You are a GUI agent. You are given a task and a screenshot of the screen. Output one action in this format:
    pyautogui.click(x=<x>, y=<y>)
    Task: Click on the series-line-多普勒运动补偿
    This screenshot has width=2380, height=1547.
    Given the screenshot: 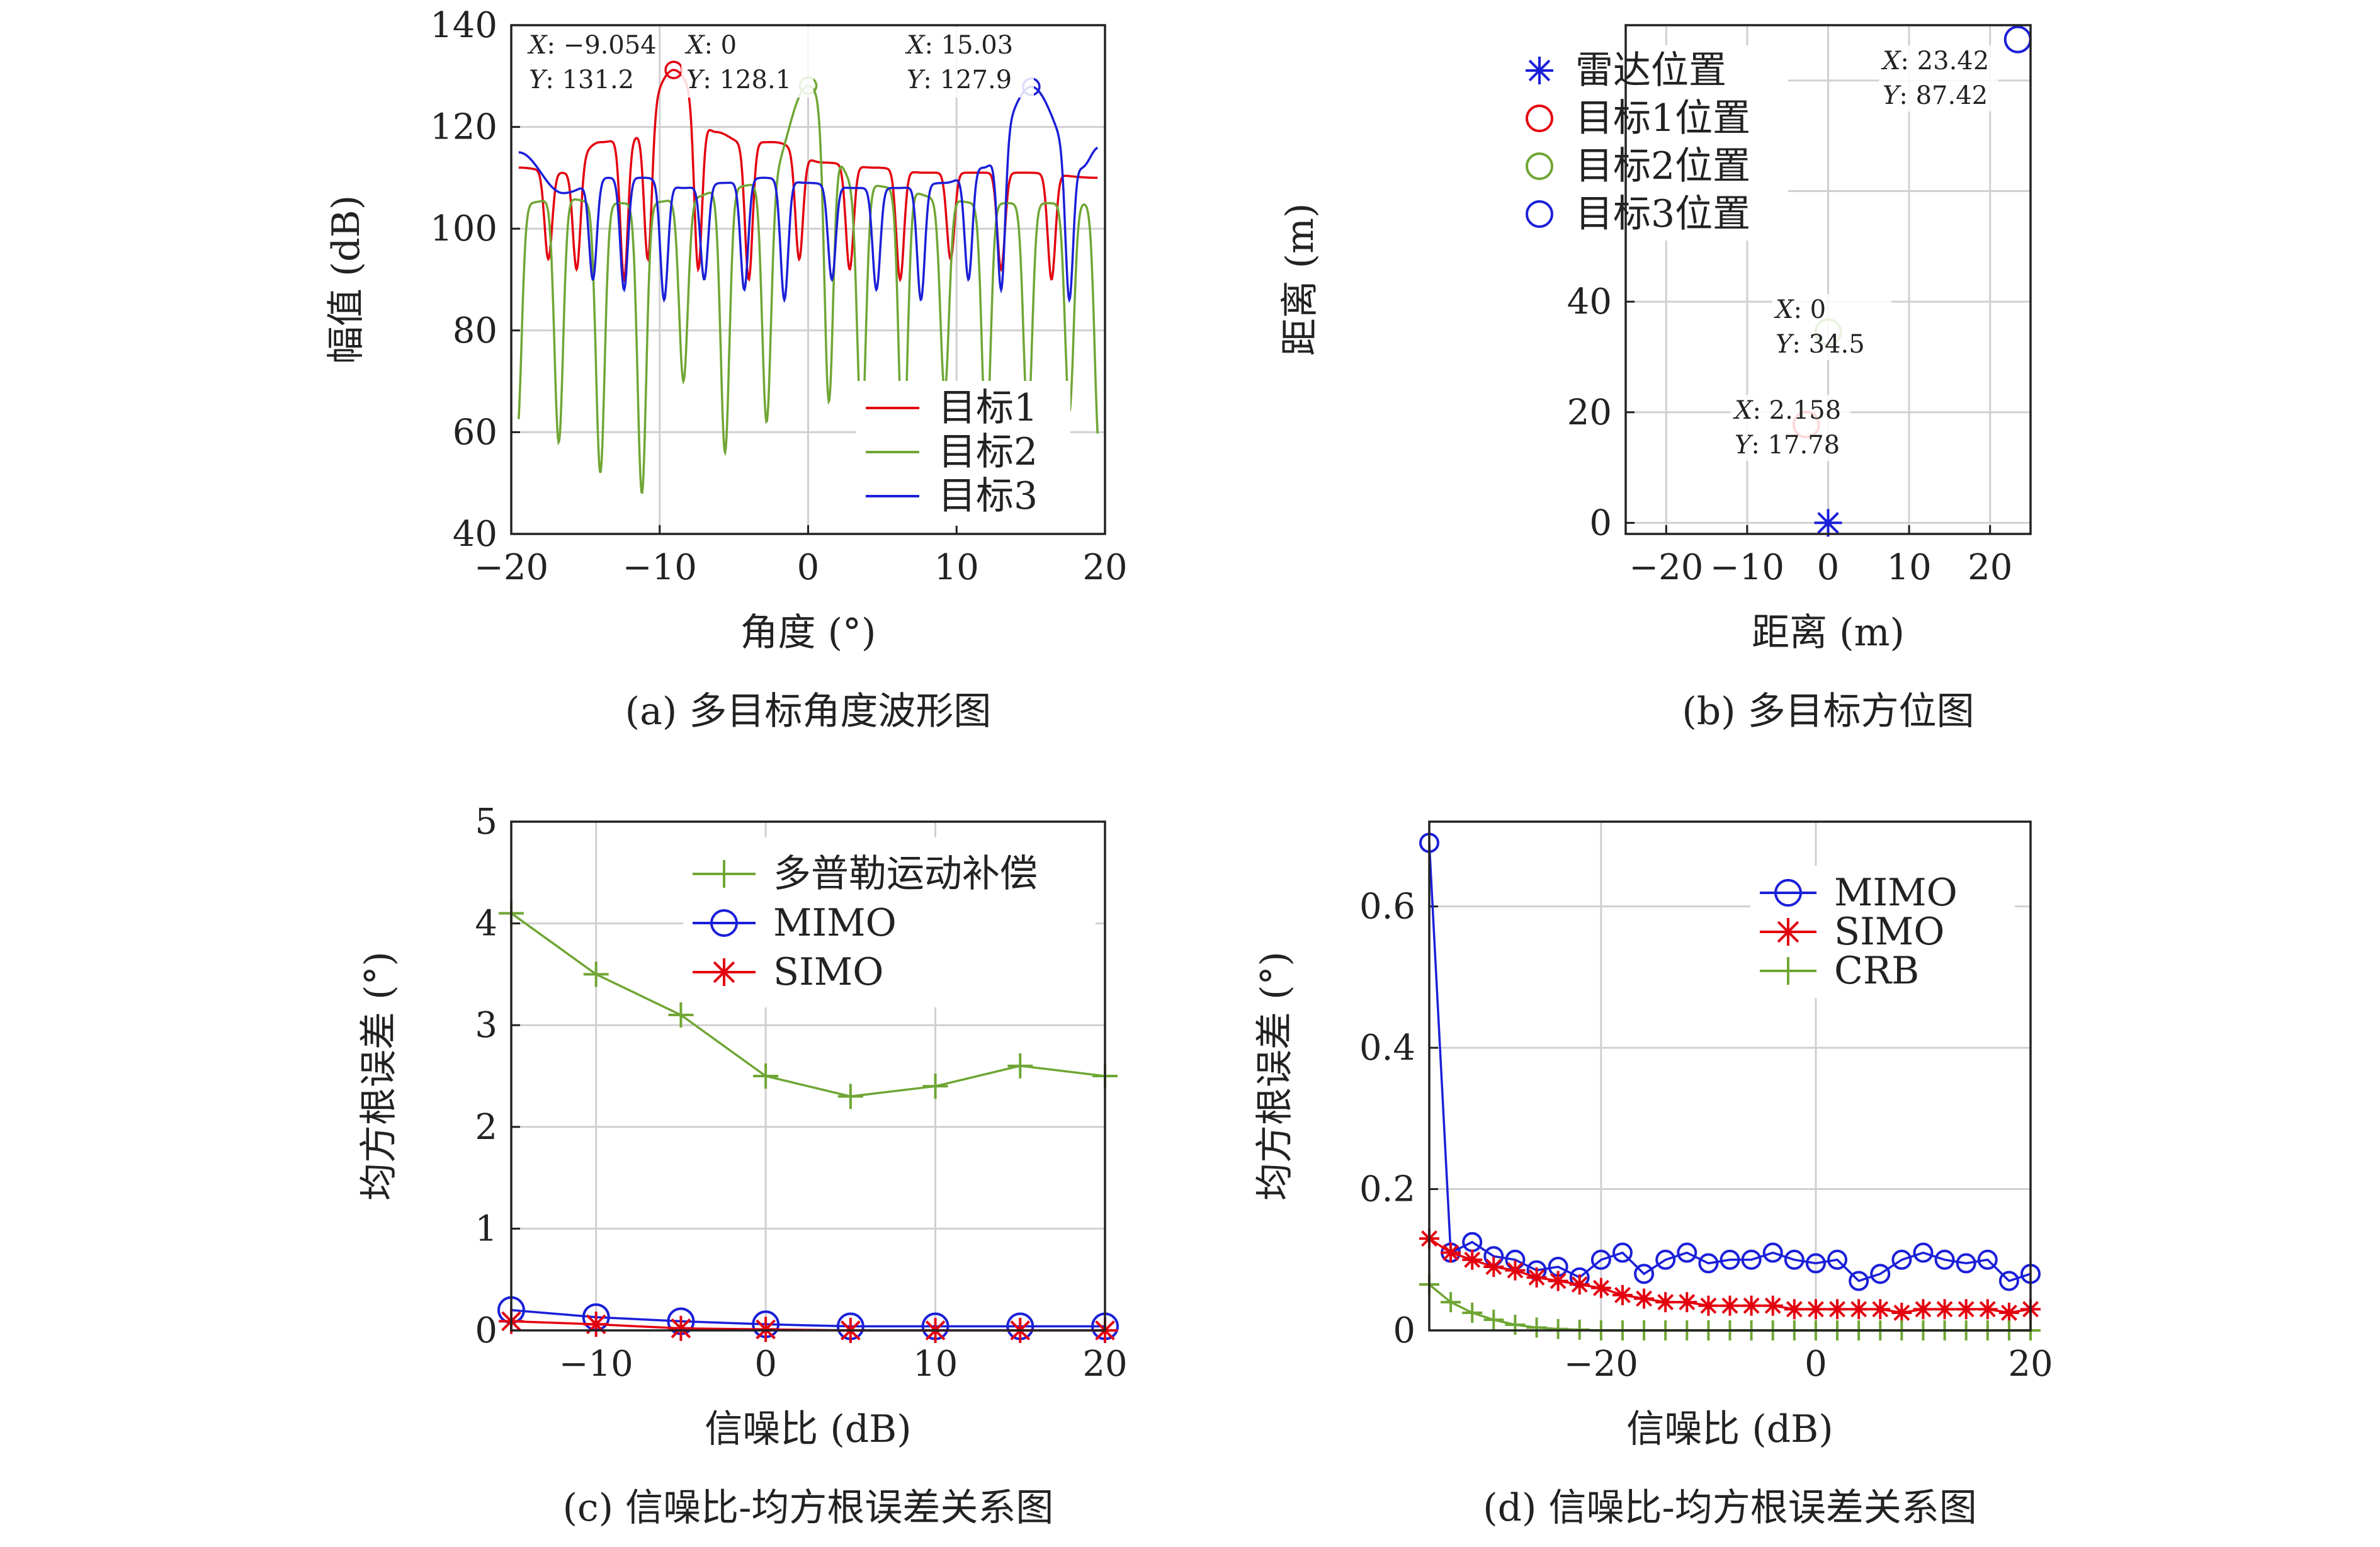 What is the action you would take?
    pyautogui.click(x=808, y=1005)
    